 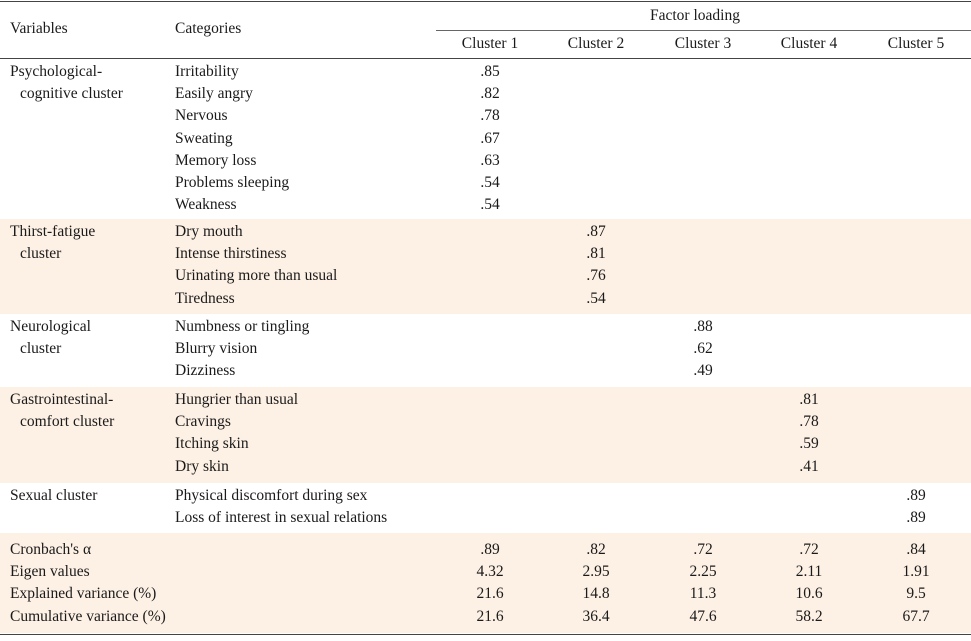 What do you see at coordinates (51, 549) in the screenshot?
I see `stat-label: Cronbach's α` at bounding box center [51, 549].